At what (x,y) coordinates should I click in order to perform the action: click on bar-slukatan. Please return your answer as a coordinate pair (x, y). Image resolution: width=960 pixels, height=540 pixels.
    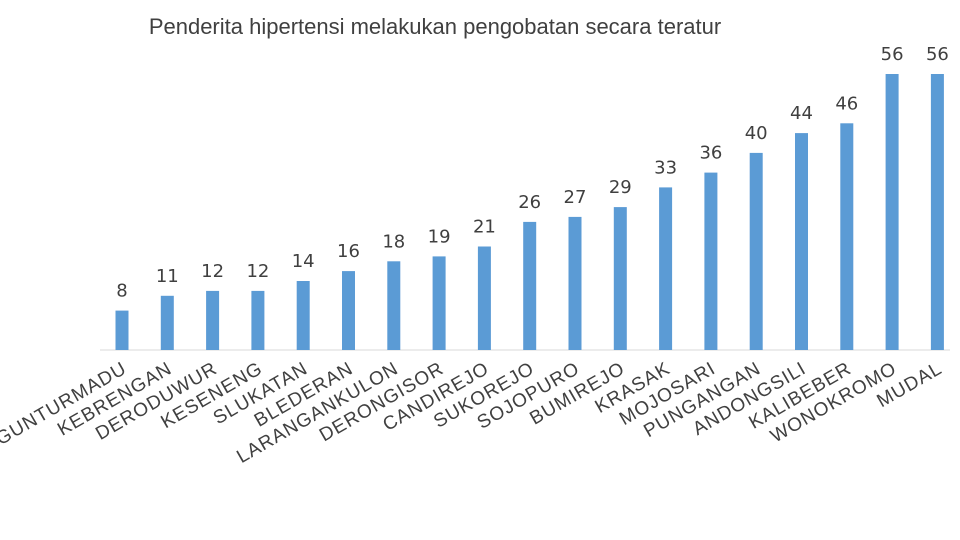
    Looking at the image, I should click on (303, 315).